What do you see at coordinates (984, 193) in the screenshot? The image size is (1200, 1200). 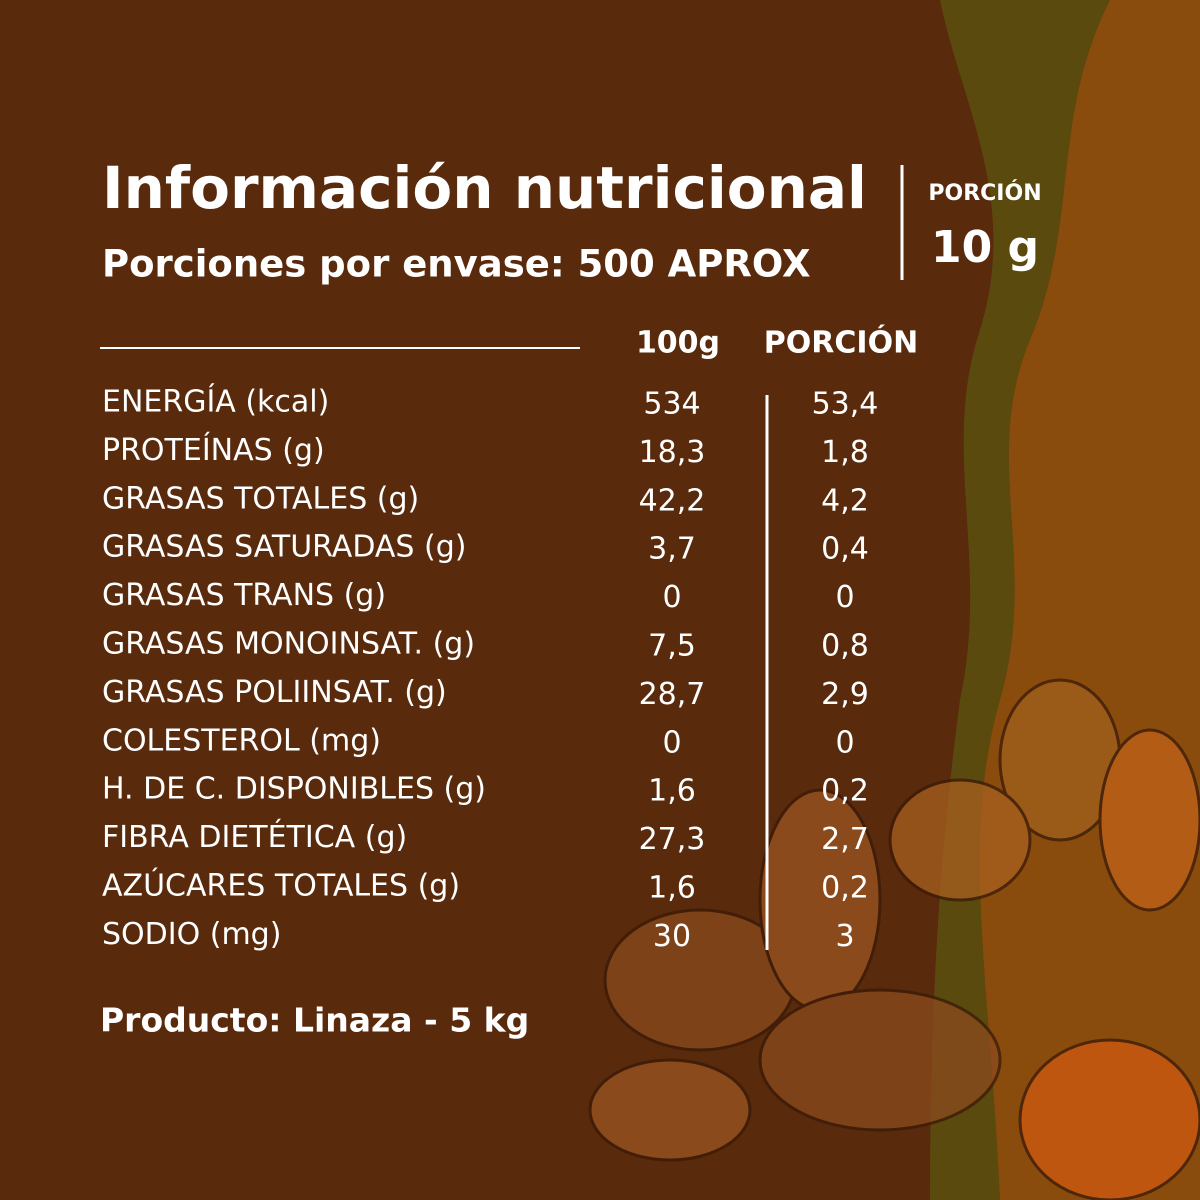 I see `portion-label: PORCIÓN` at bounding box center [984, 193].